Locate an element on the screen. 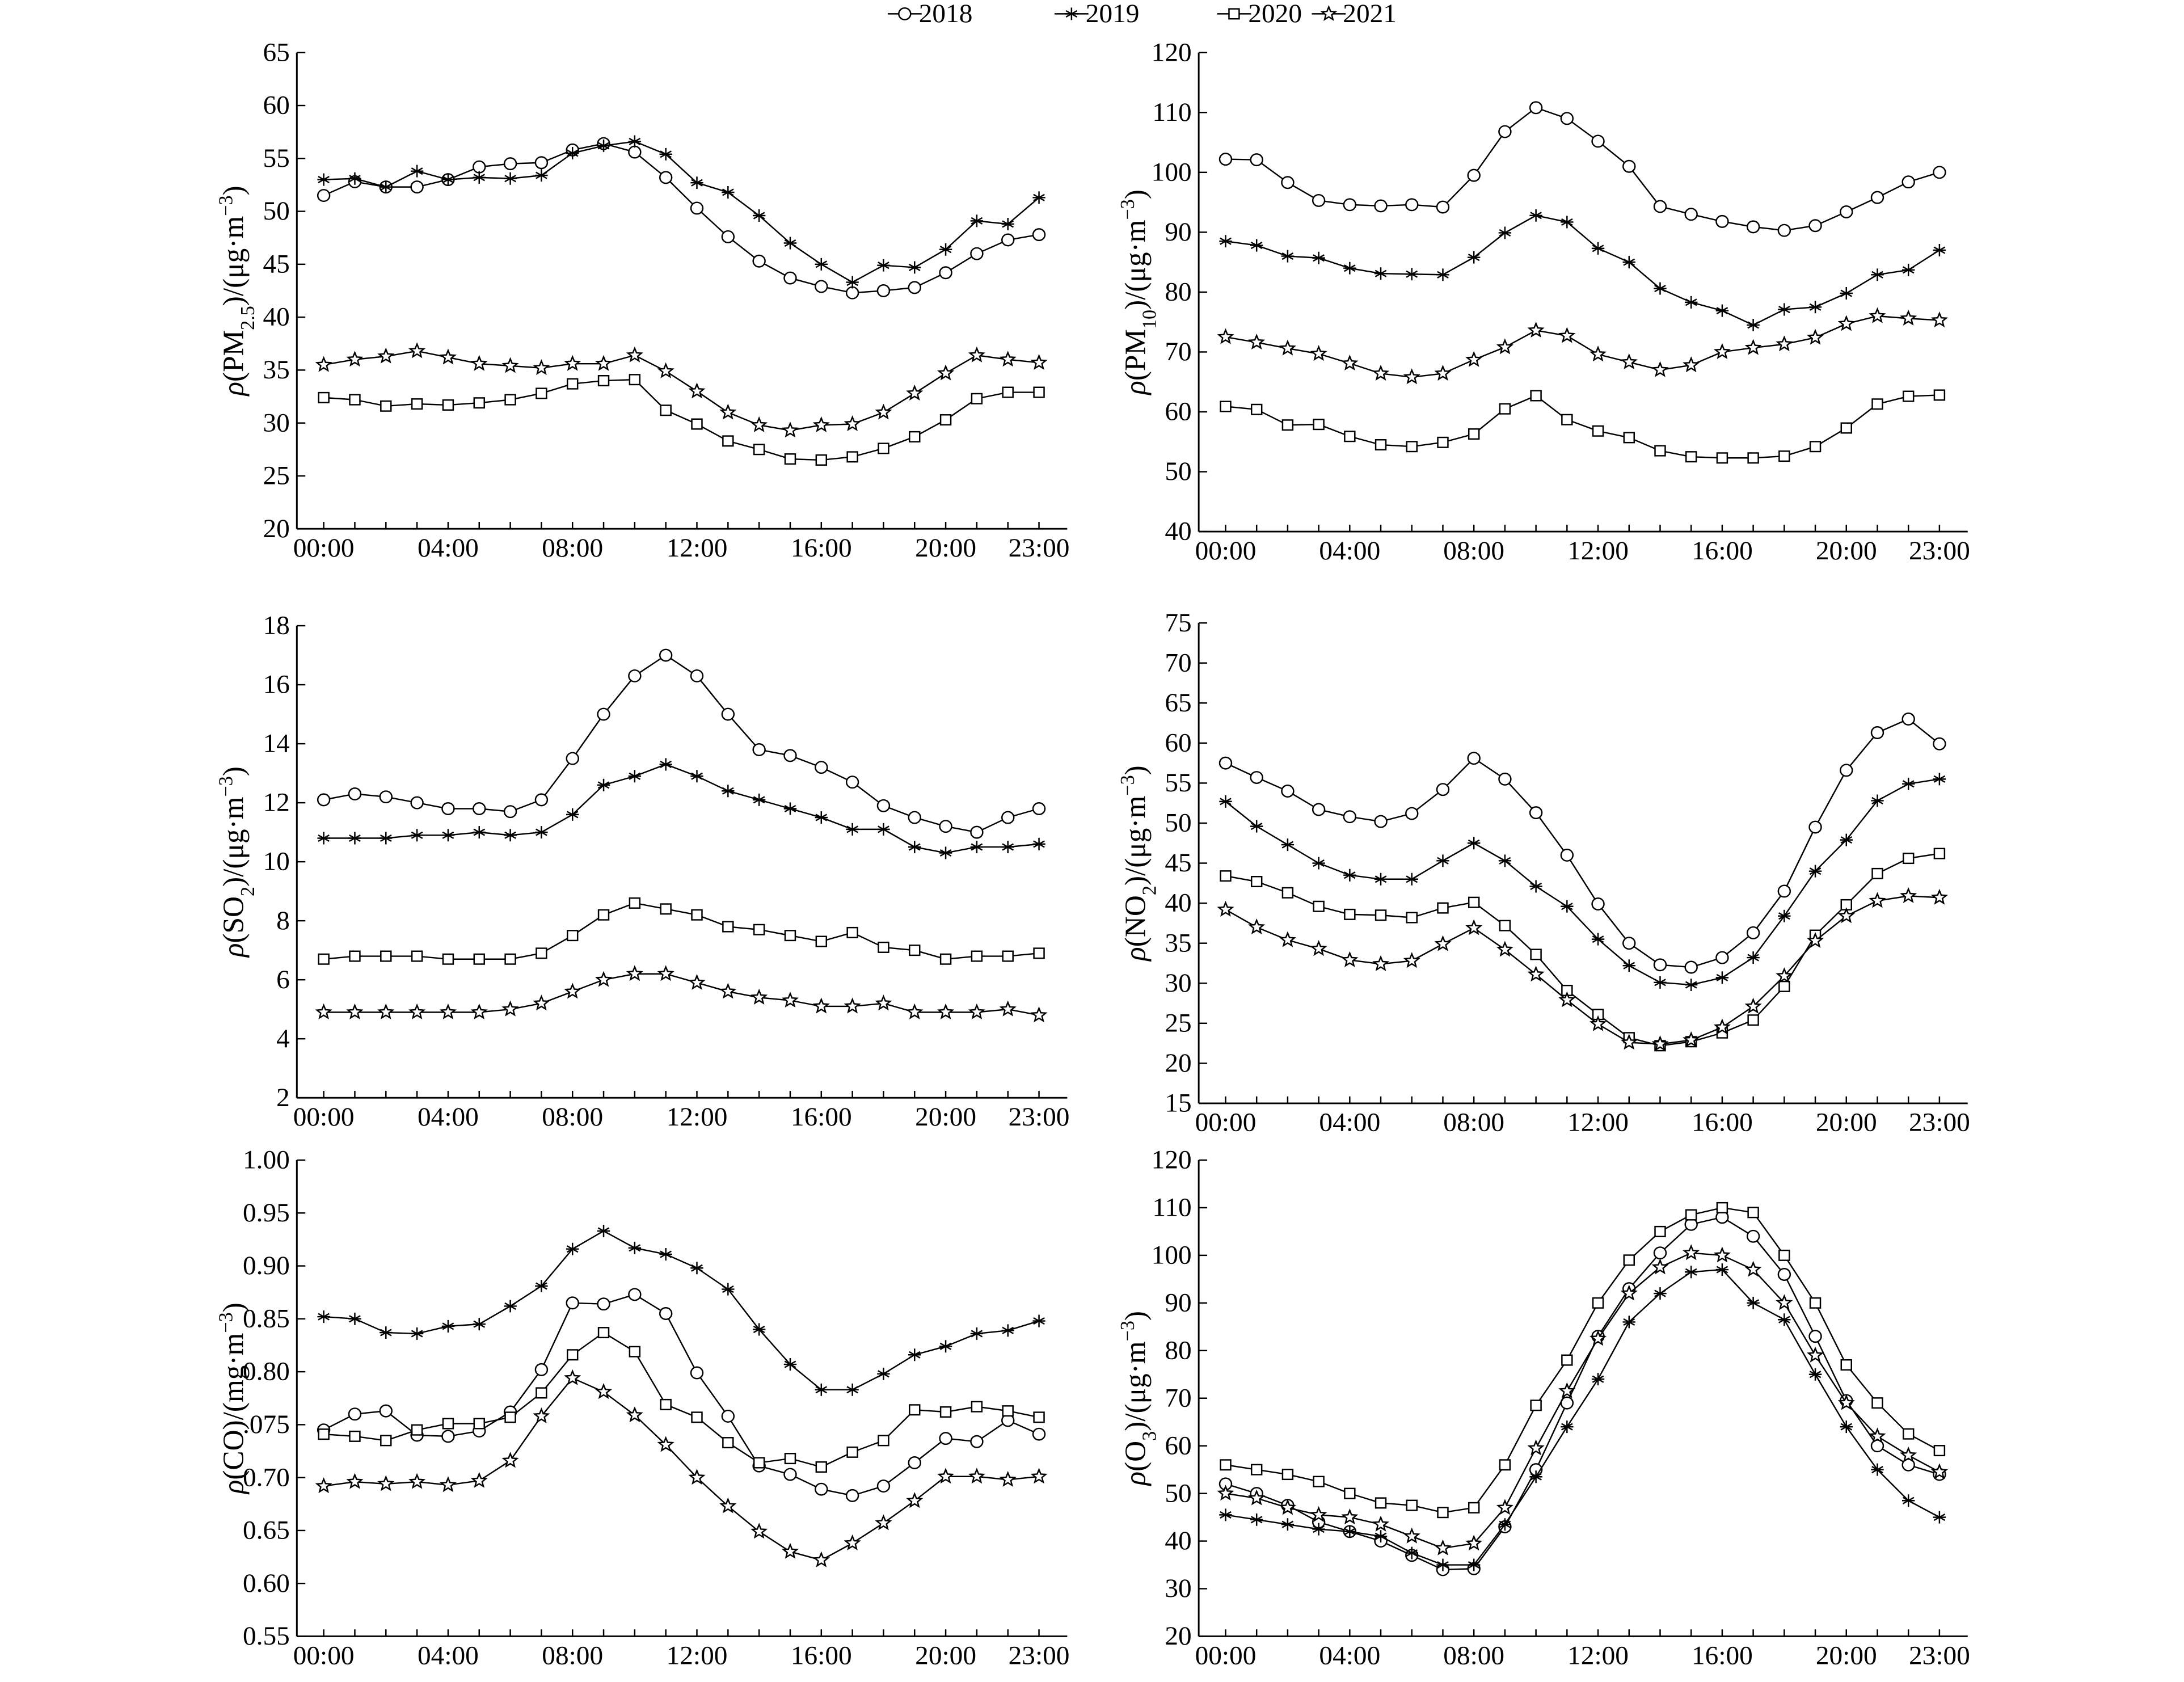 Image resolution: width=2184 pixels, height=1682 pixels. y-tick-label: 30 is located at coordinates (1178, 1588).